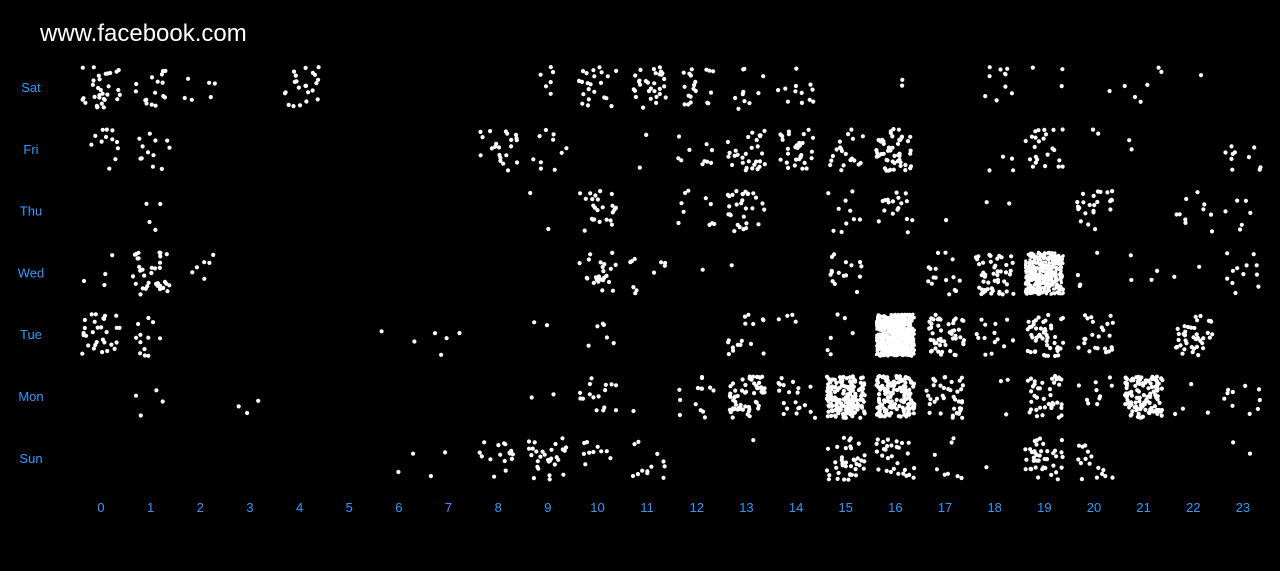  Describe the element at coordinates (150, 507) in the screenshot. I see `x-tick-label-1: 1` at that location.